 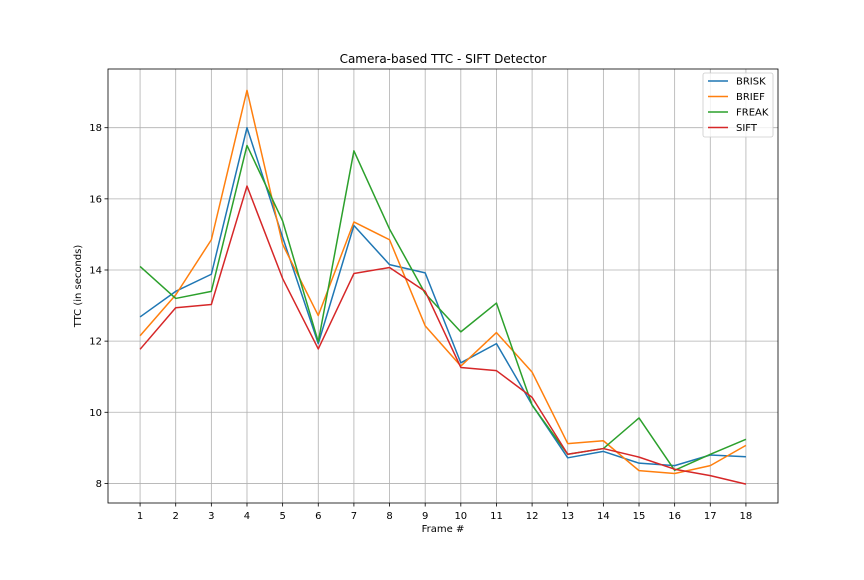 I want to click on x-tick-label: 11, so click(x=496, y=516).